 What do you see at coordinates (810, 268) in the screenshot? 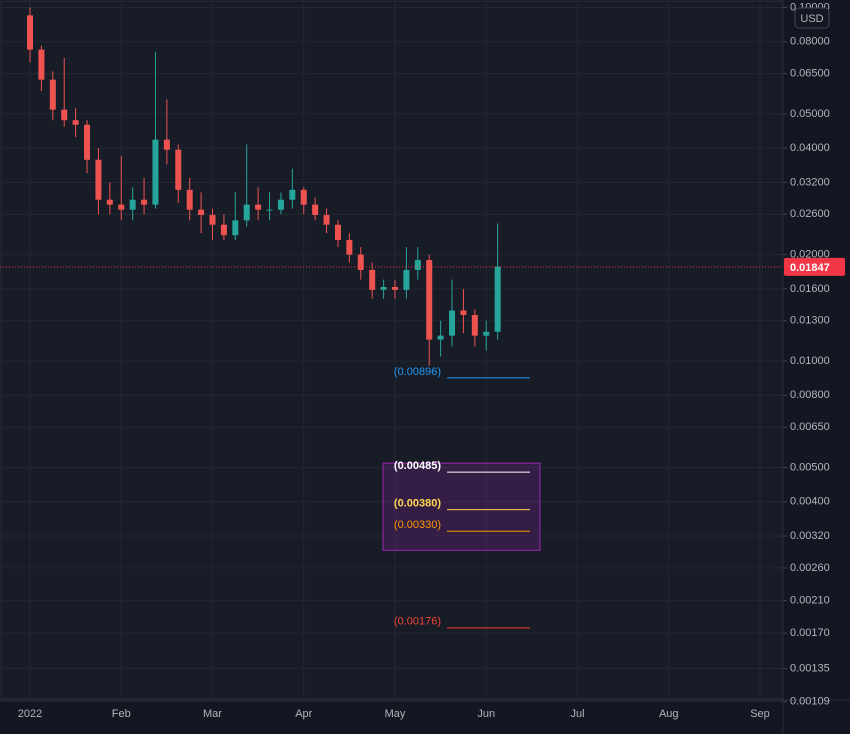
I see `last-price-label: 0.01847` at bounding box center [810, 268].